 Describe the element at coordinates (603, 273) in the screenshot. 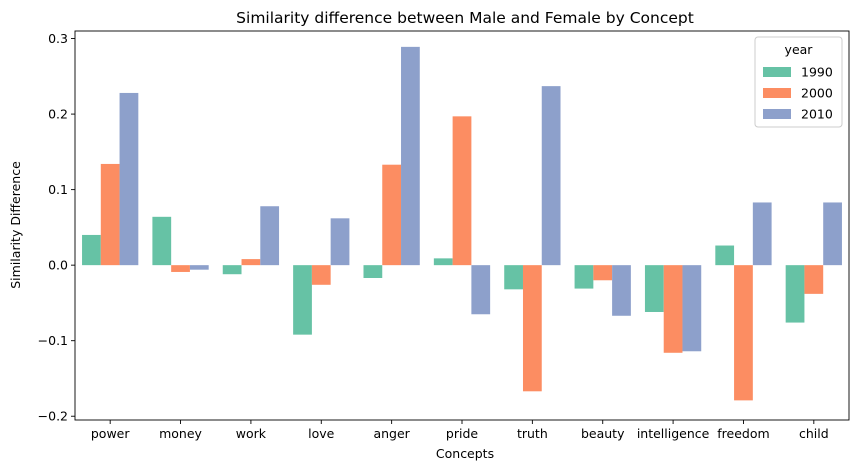

I see `bar-beauty-2000` at that location.